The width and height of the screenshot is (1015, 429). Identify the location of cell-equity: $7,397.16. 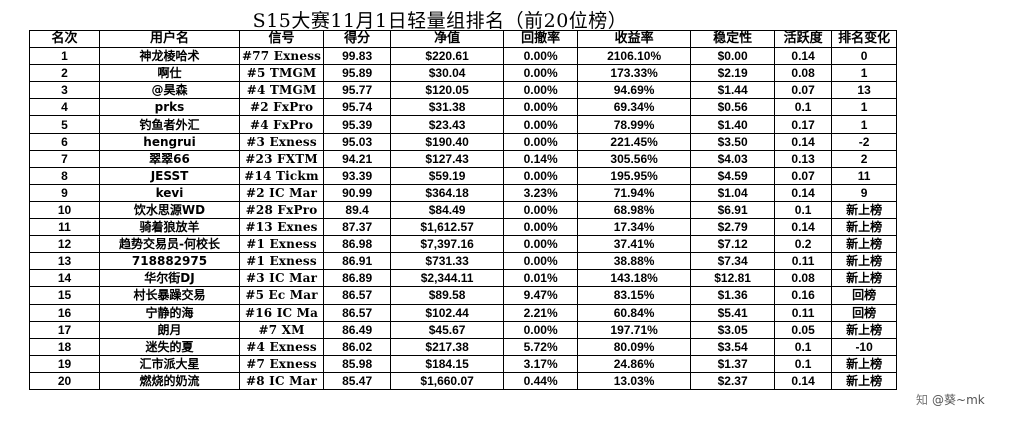
(447, 244).